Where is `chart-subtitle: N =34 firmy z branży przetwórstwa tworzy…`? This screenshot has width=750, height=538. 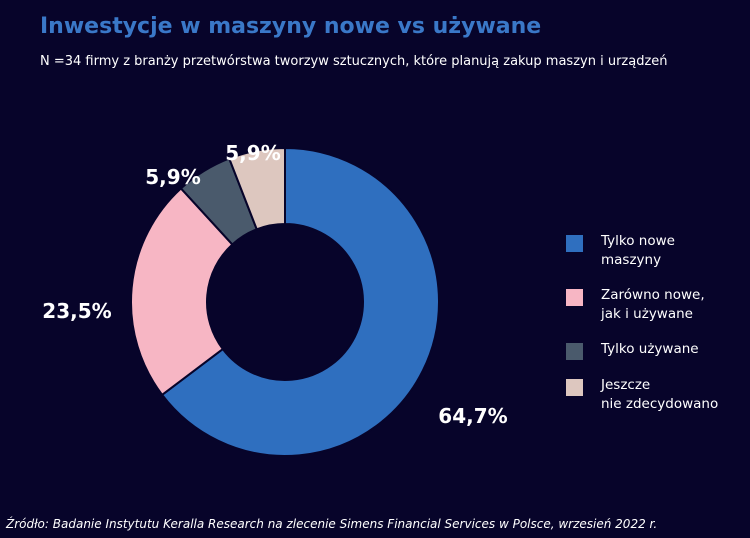 chart-subtitle: N =34 firmy z branży przetwórstwa tworzy… is located at coordinates (354, 61).